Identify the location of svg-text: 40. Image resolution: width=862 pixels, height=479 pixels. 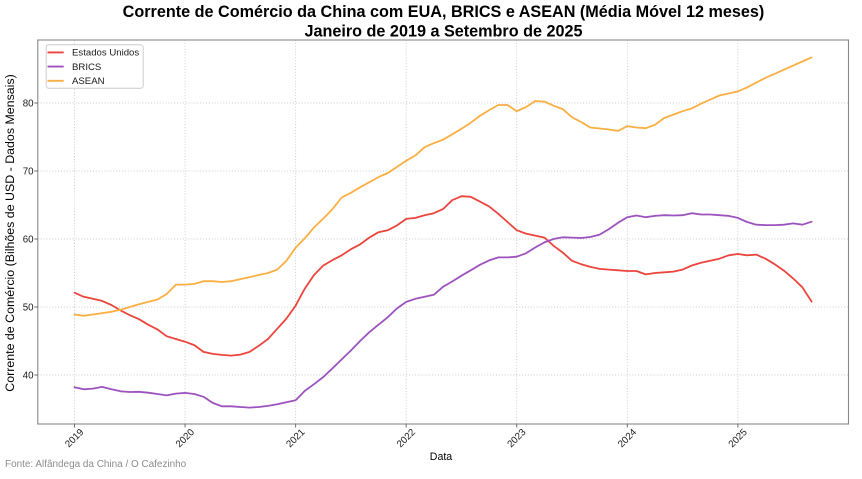
(28, 375).